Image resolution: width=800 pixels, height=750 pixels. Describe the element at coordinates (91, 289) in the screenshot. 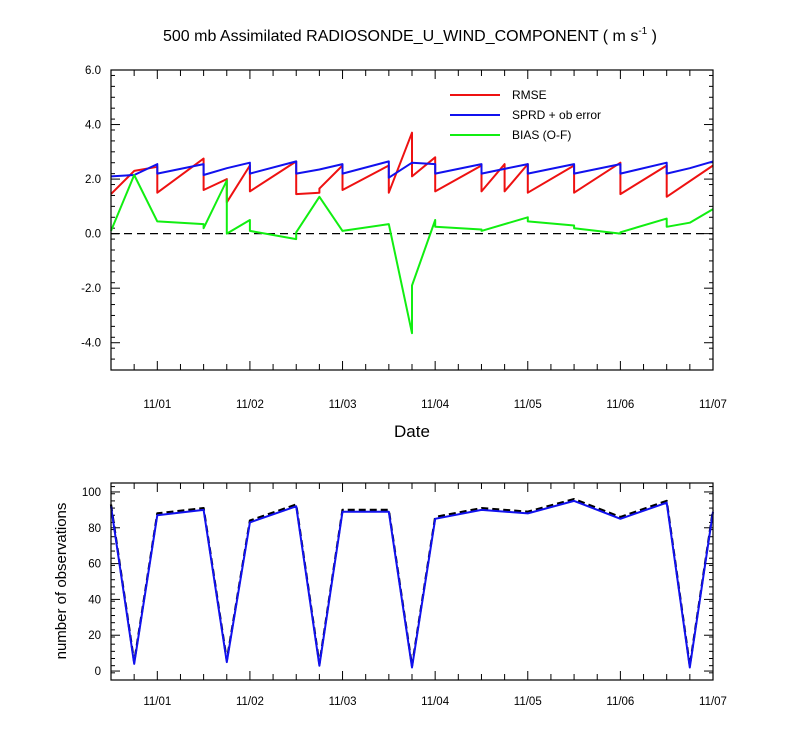

I see `y-tick-label: -2.0` at that location.